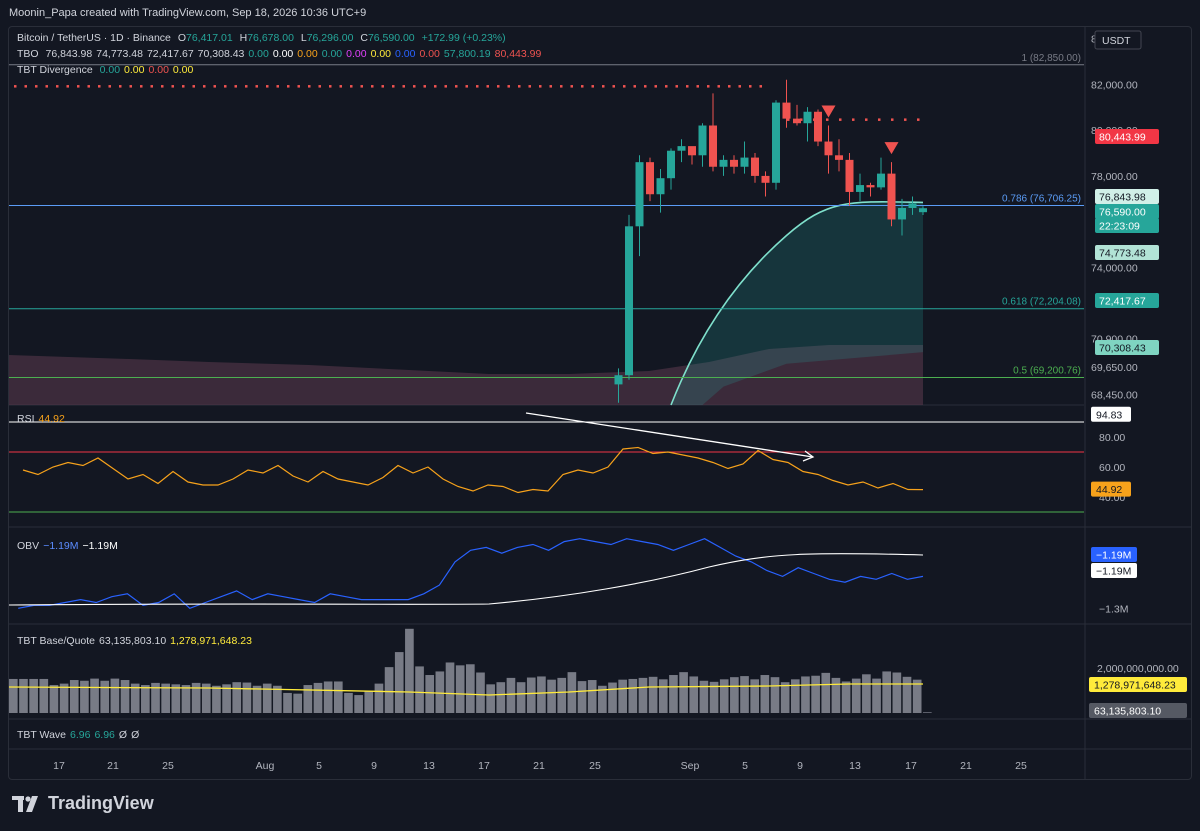  What do you see at coordinates (59, 766) in the screenshot?
I see `time-tick-0: 17` at bounding box center [59, 766].